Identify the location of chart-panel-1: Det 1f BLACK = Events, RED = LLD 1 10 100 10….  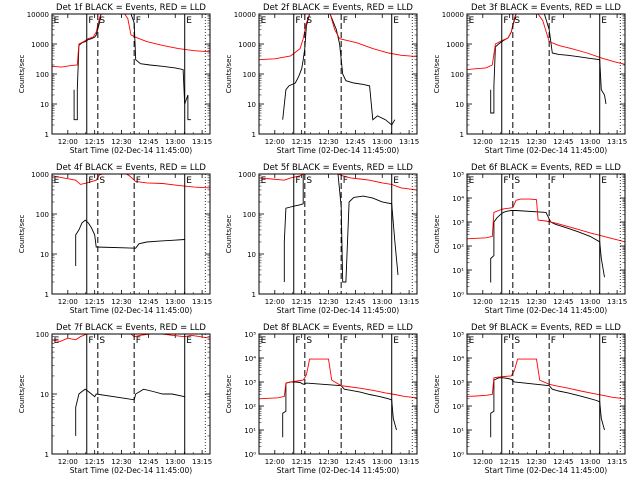
(115, 79).